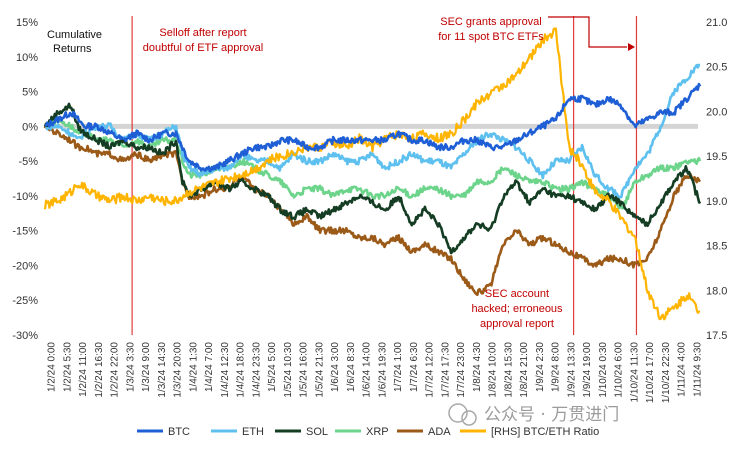 The height and width of the screenshot is (455, 746). Describe the element at coordinates (571, 370) in the screenshot. I see `x-tick-label: 1/9/24 13:30` at that location.